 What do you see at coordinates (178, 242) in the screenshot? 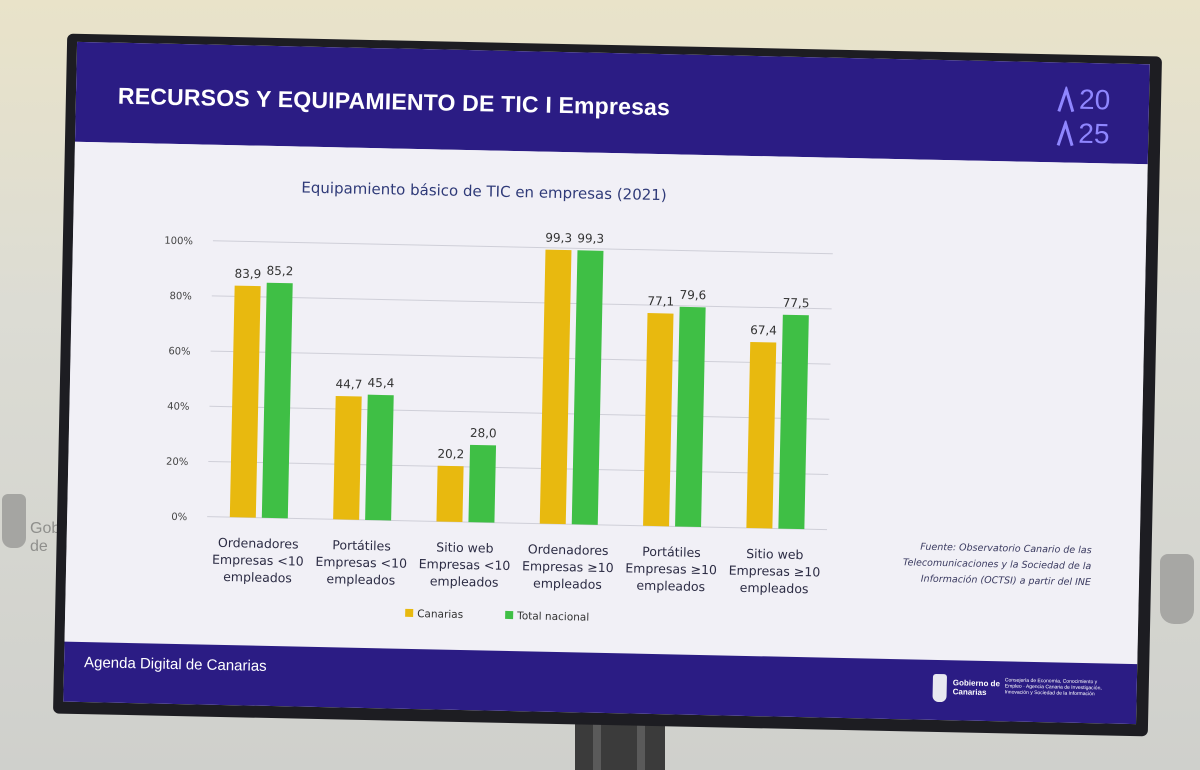
I see `y-tick-label: 100%` at bounding box center [178, 242].